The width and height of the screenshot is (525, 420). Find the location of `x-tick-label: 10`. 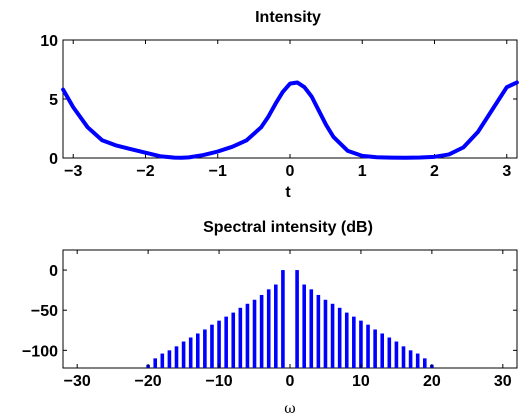

x-tick-label: 10 is located at coordinates (361, 381).